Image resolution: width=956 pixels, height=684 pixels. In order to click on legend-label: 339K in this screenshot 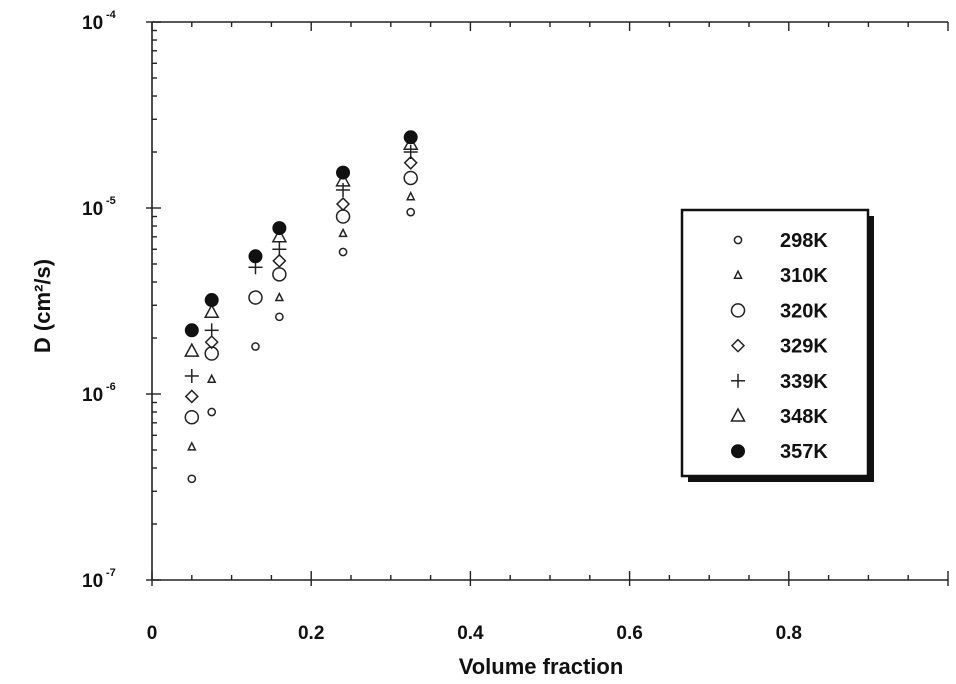, I will do `click(804, 382)`.